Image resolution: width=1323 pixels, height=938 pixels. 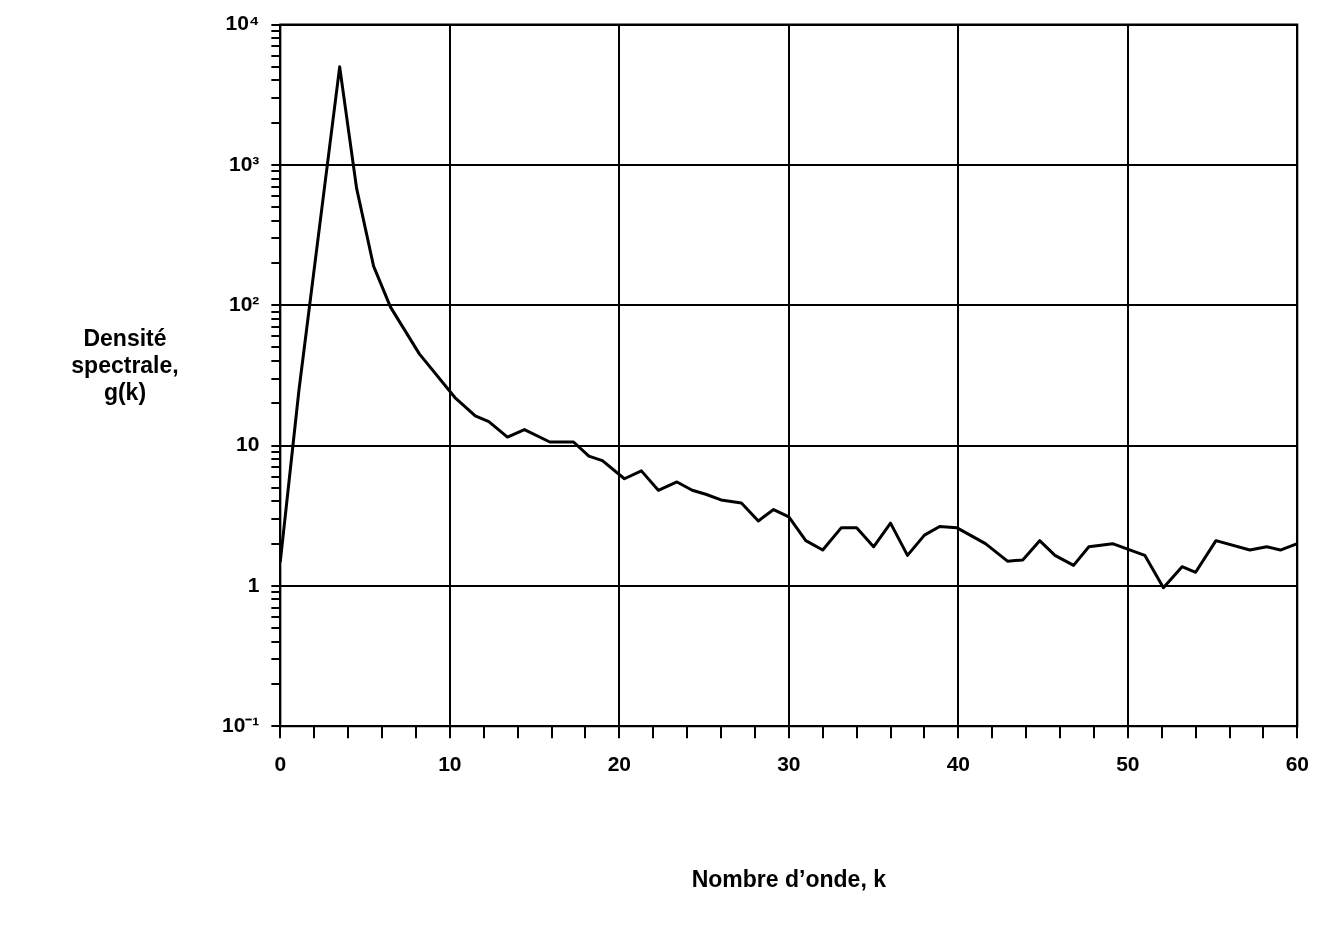 I want to click on y-tick-label: 10⁴, so click(x=242, y=23).